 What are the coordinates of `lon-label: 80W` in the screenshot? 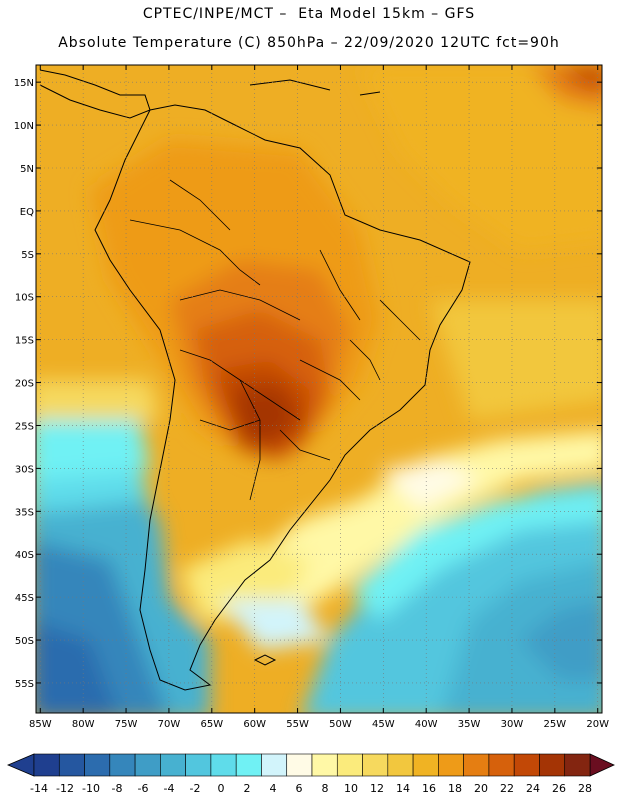 It's located at (83, 724).